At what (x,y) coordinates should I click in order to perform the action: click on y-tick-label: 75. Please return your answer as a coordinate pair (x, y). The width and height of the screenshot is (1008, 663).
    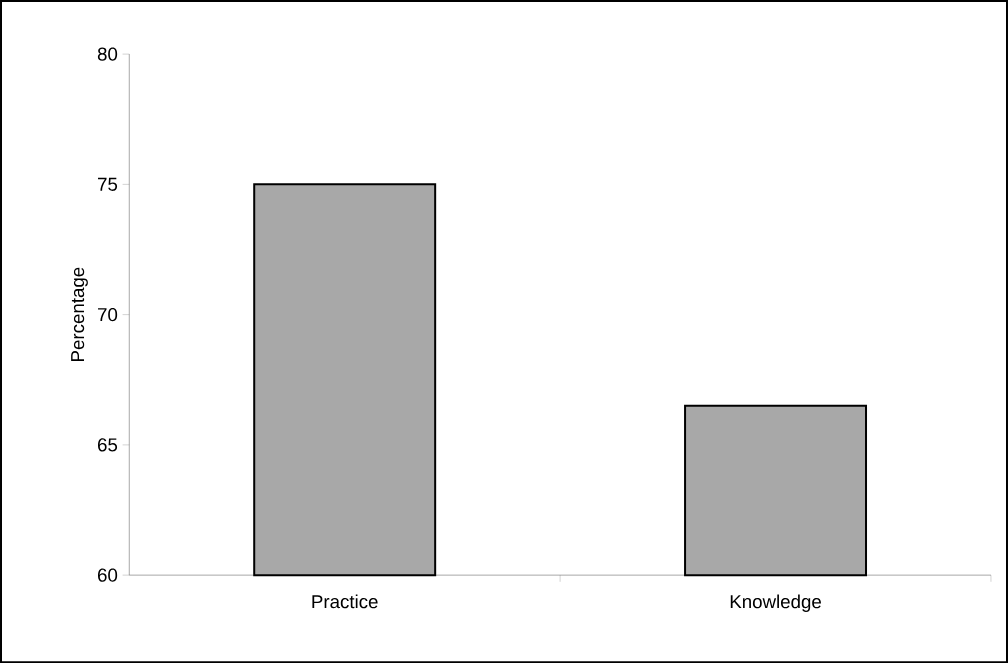
    Looking at the image, I should click on (108, 184).